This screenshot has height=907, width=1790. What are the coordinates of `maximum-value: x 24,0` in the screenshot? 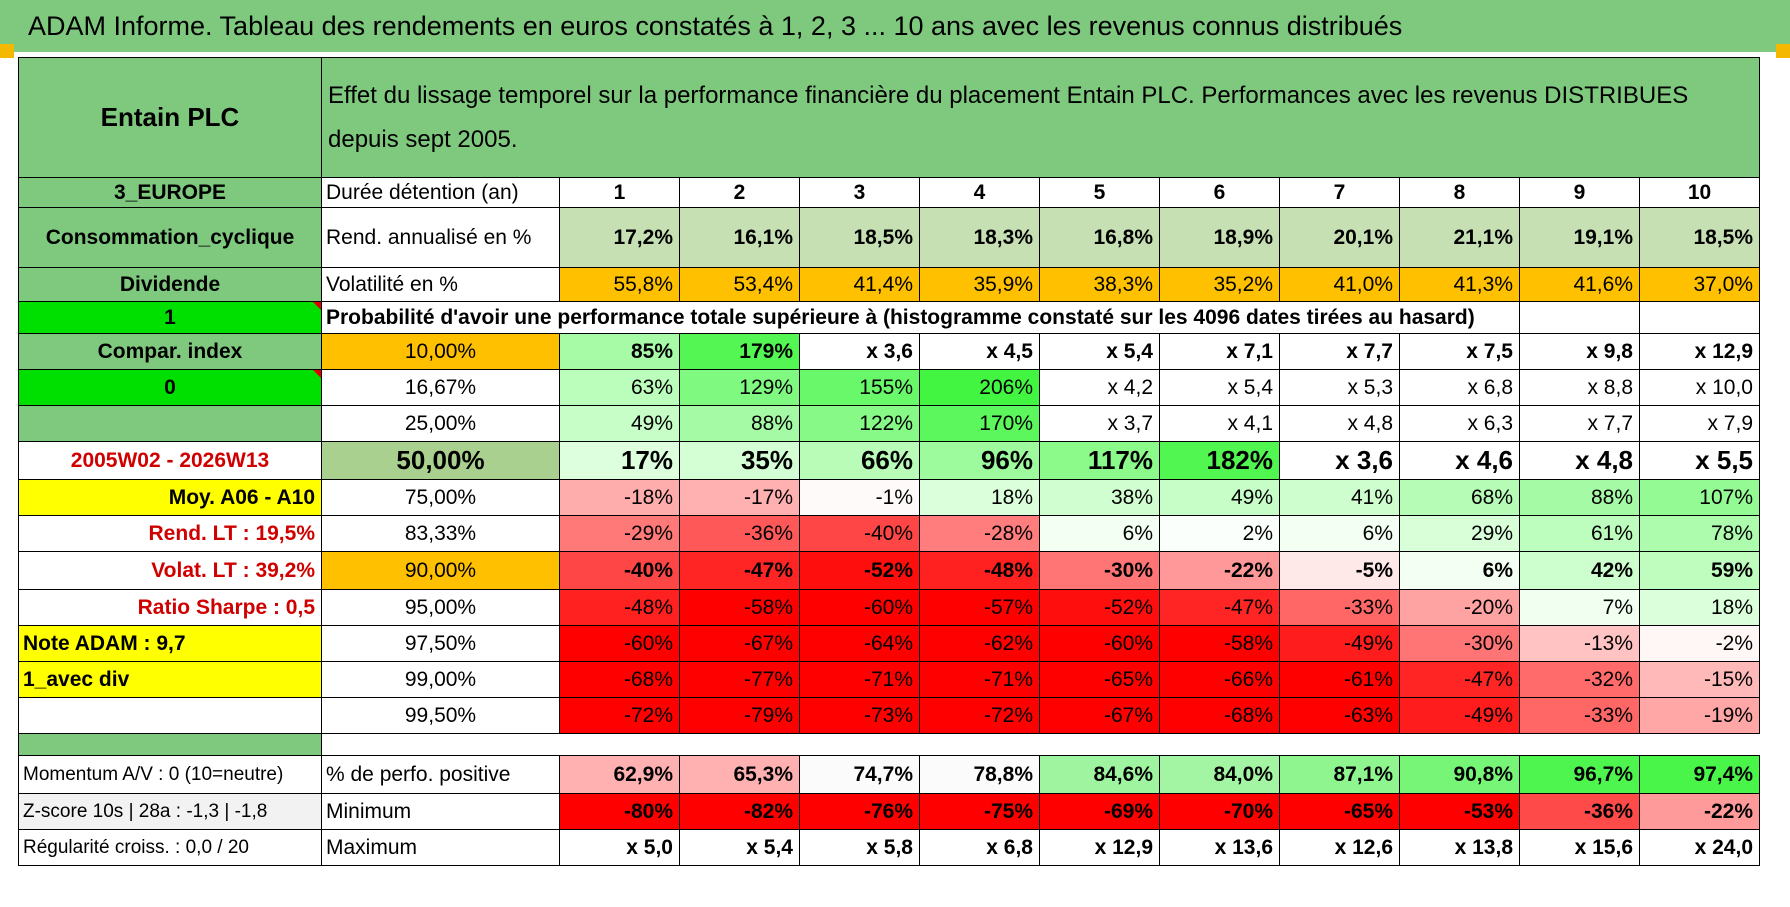 It's located at (1700, 848).